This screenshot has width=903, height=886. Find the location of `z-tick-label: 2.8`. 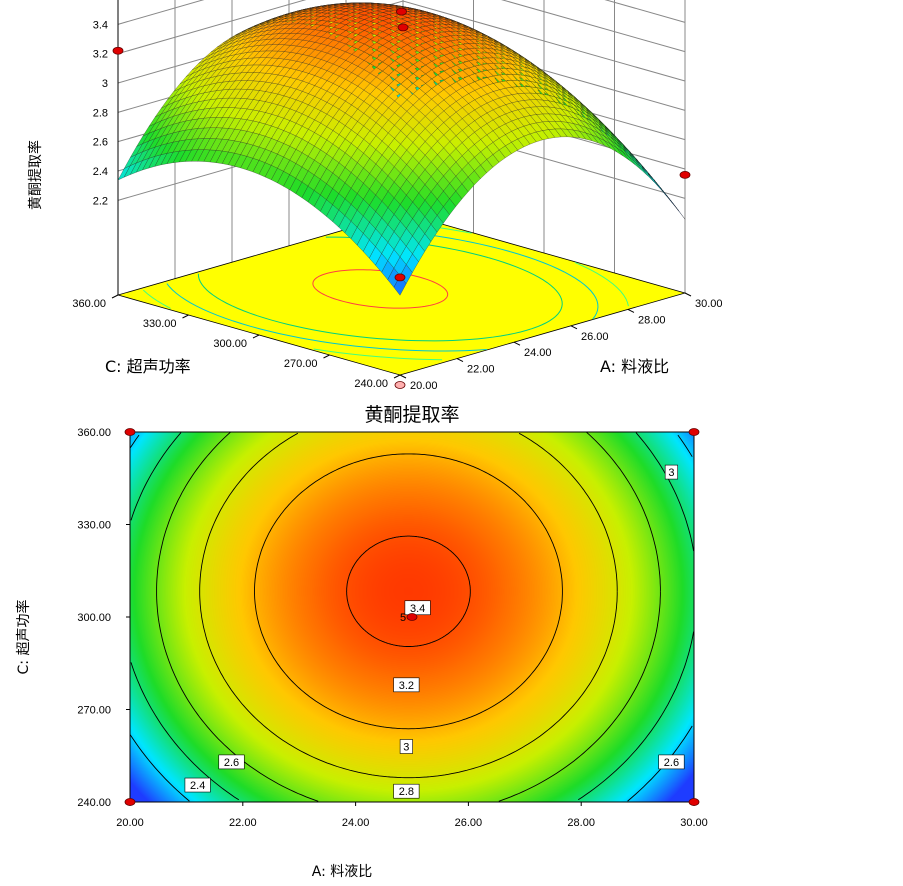

z-tick-label: 2.8 is located at coordinates (100, 113).